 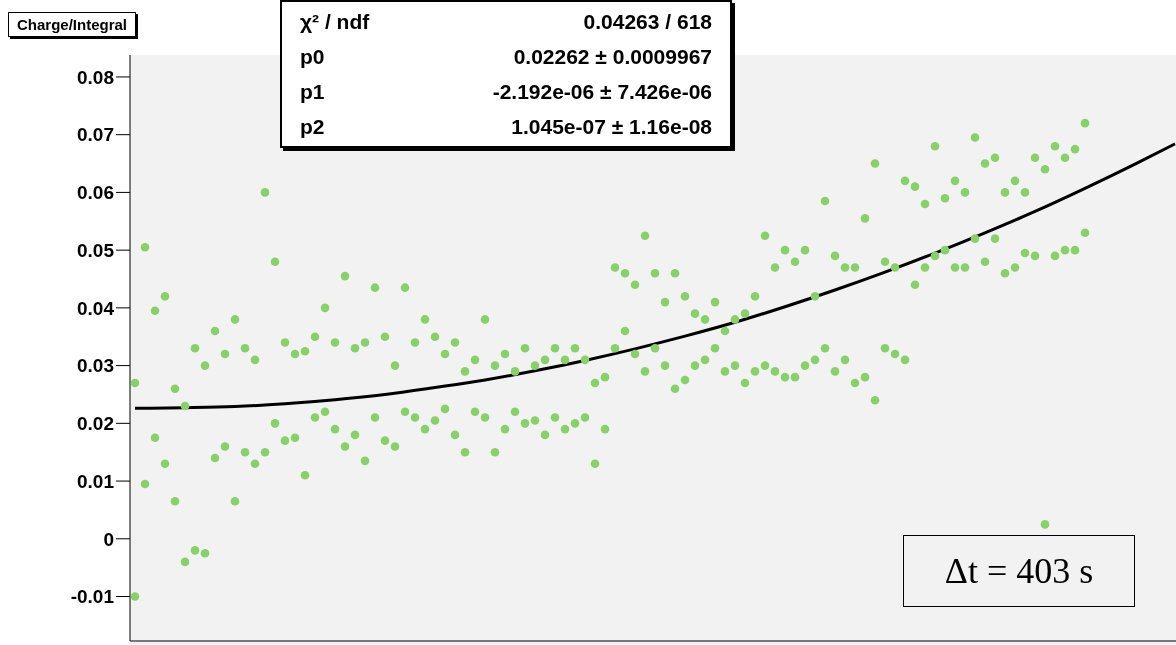 I want to click on y-tick-label: 0.03, so click(x=95, y=366).